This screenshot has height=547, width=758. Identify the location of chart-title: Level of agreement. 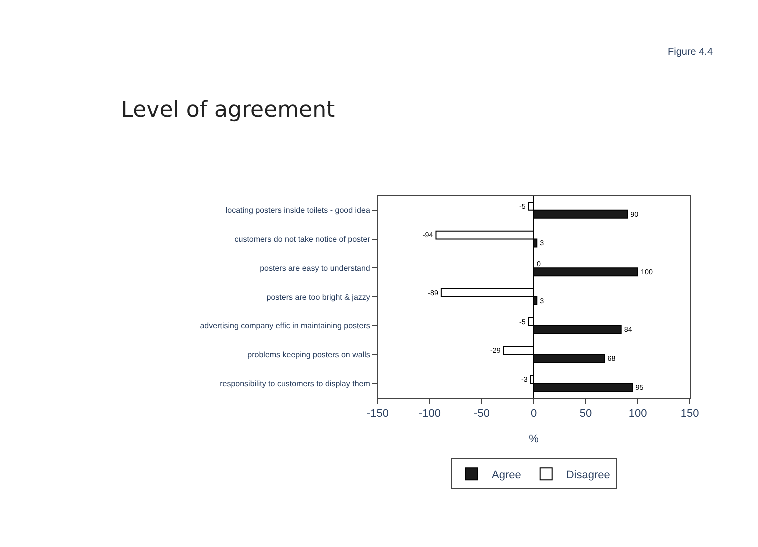
(228, 111).